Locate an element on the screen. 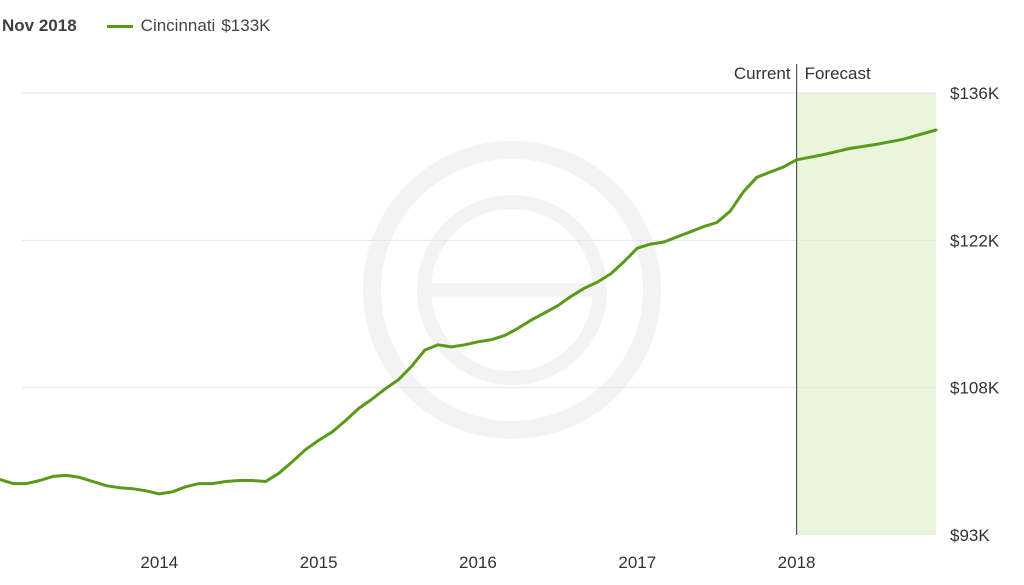 The width and height of the screenshot is (1024, 585). watermark-ring is located at coordinates (512, 290).